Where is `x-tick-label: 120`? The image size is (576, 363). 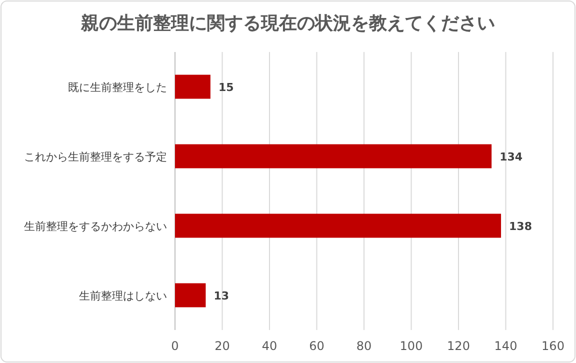
x-tick-label: 120 is located at coordinates (458, 346).